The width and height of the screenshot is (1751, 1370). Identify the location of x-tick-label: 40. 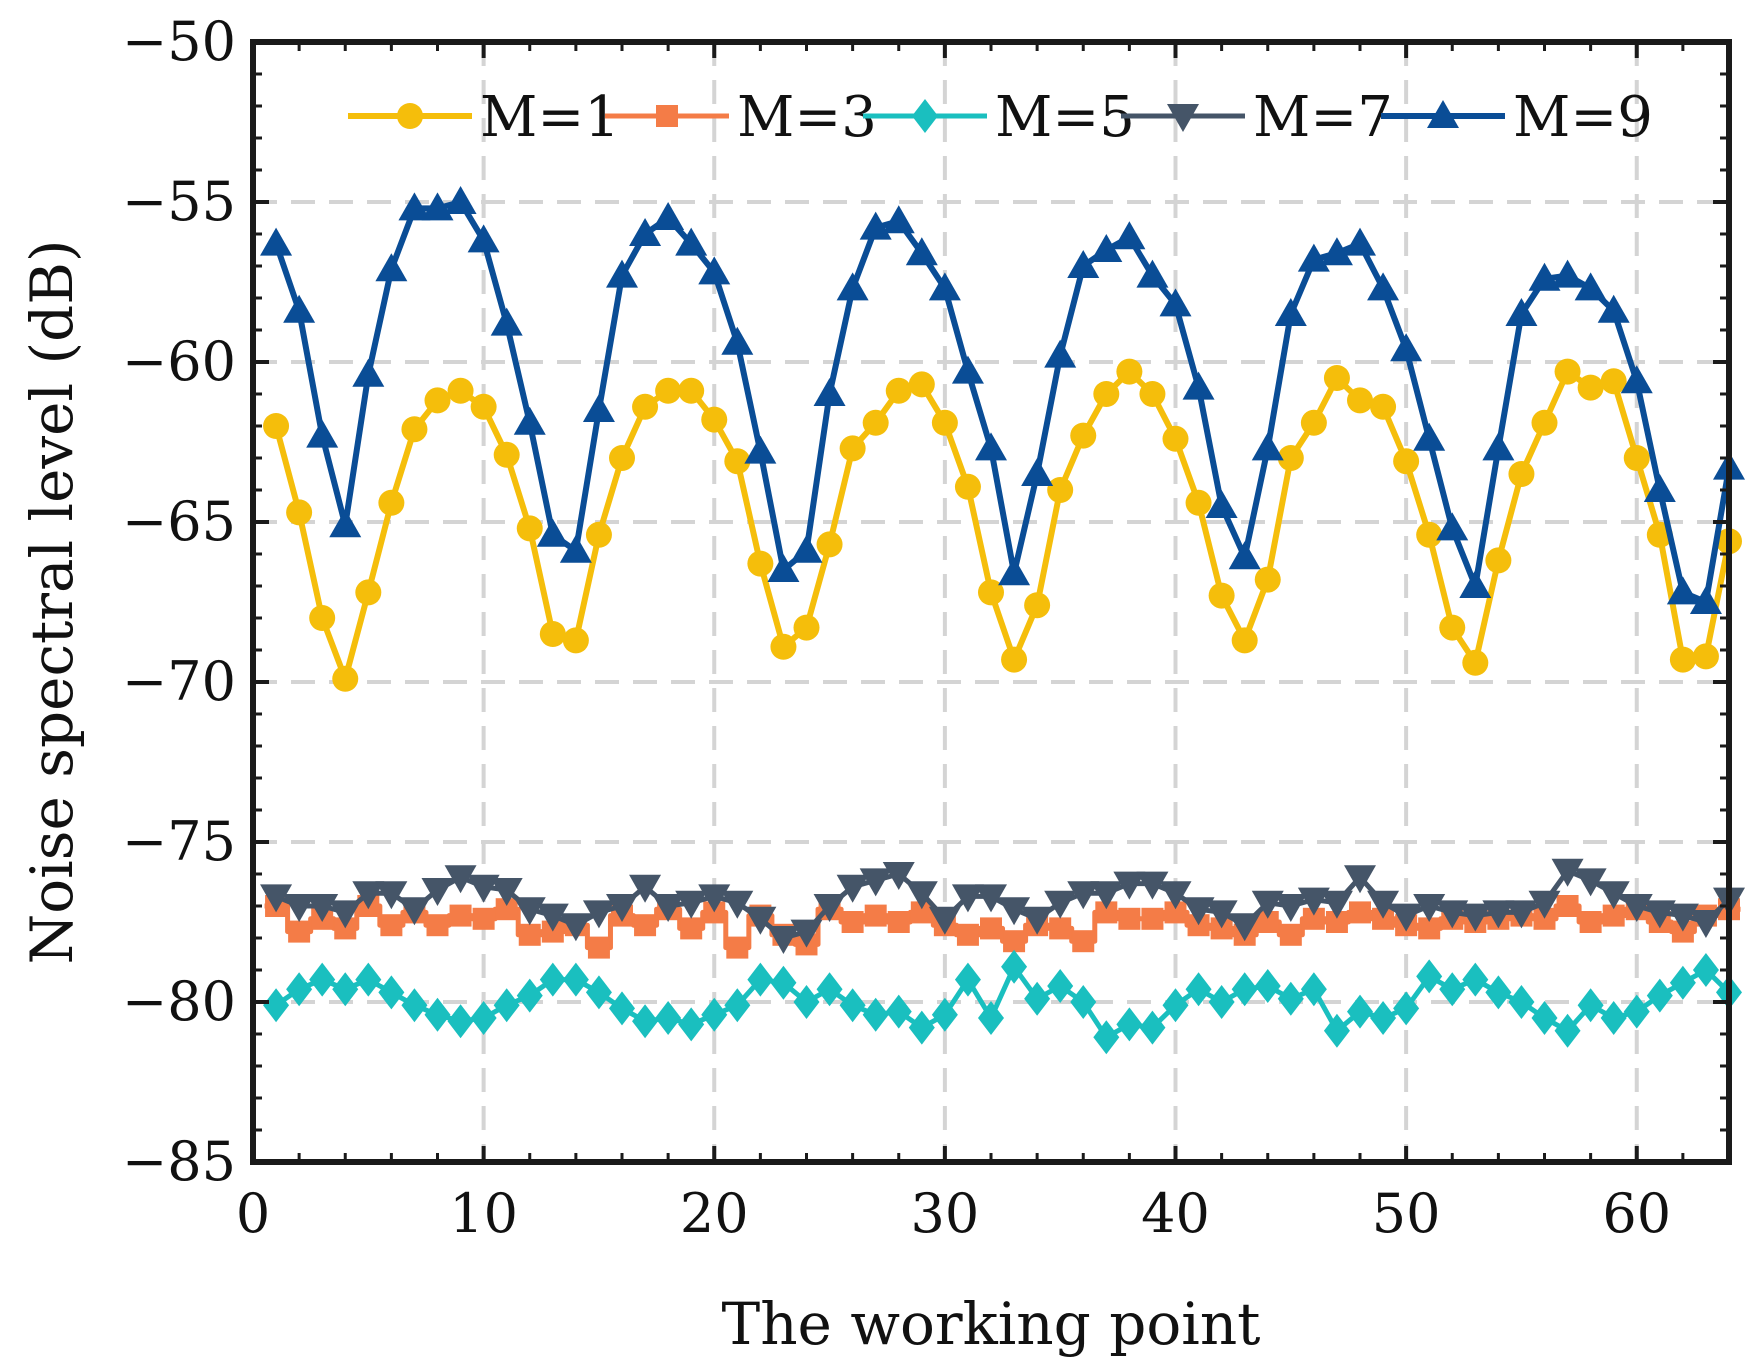
(1175, 1213).